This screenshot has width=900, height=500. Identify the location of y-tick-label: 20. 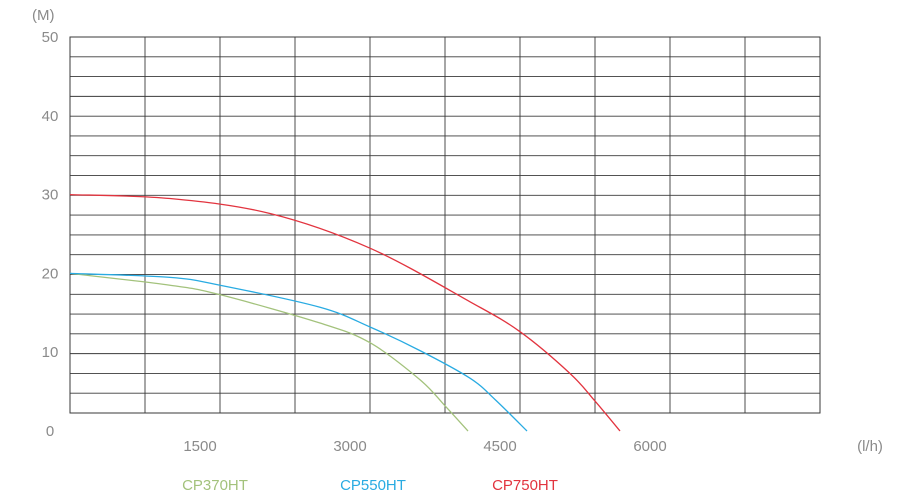
(50, 273).